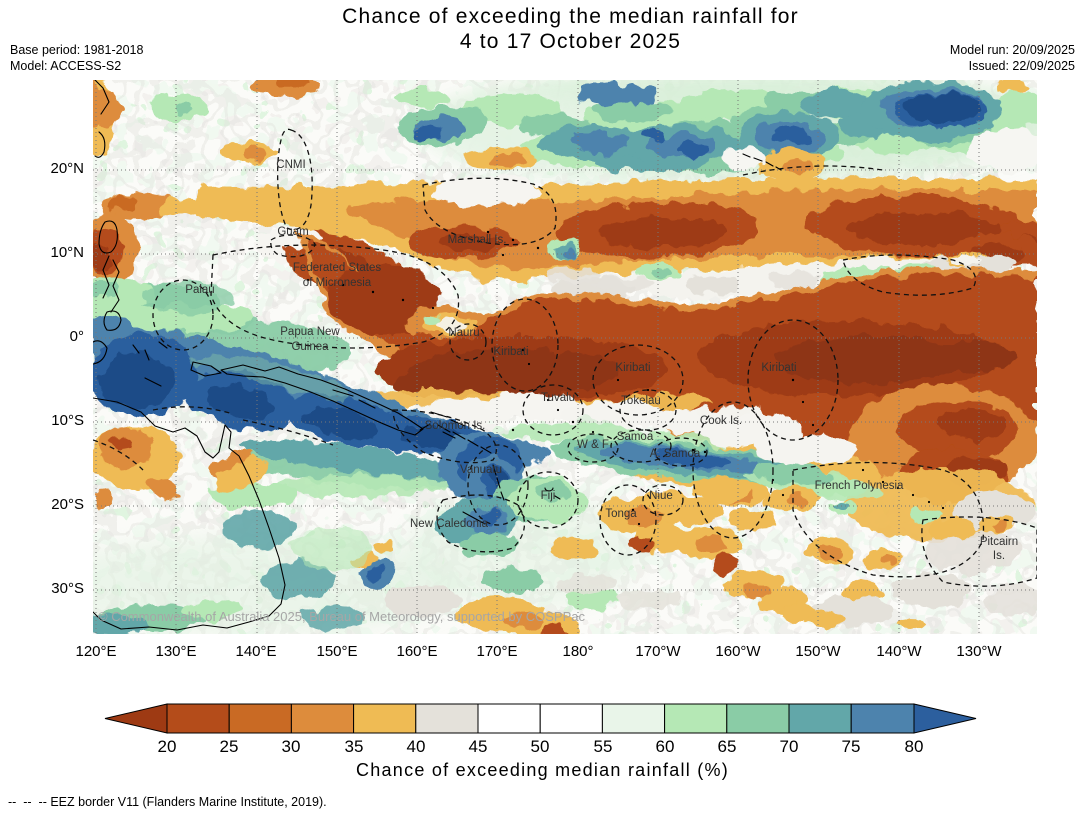 This screenshot has width=1085, height=816. I want to click on svg-text: Papua New, so click(310, 332).